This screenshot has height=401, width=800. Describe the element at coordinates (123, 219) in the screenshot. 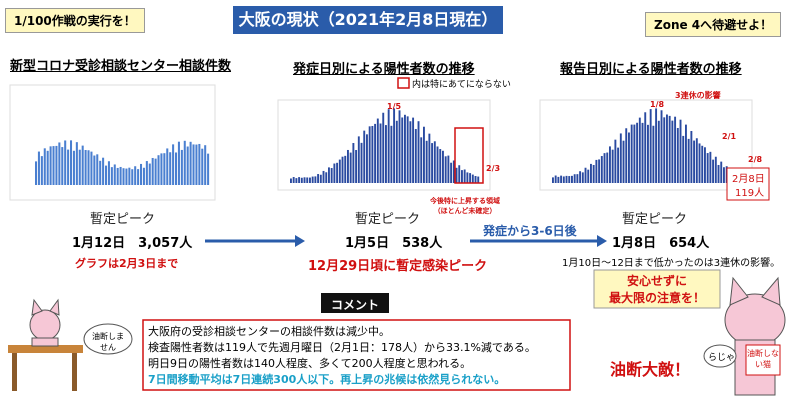

I see `peak-label: 暫定ピーク` at that location.